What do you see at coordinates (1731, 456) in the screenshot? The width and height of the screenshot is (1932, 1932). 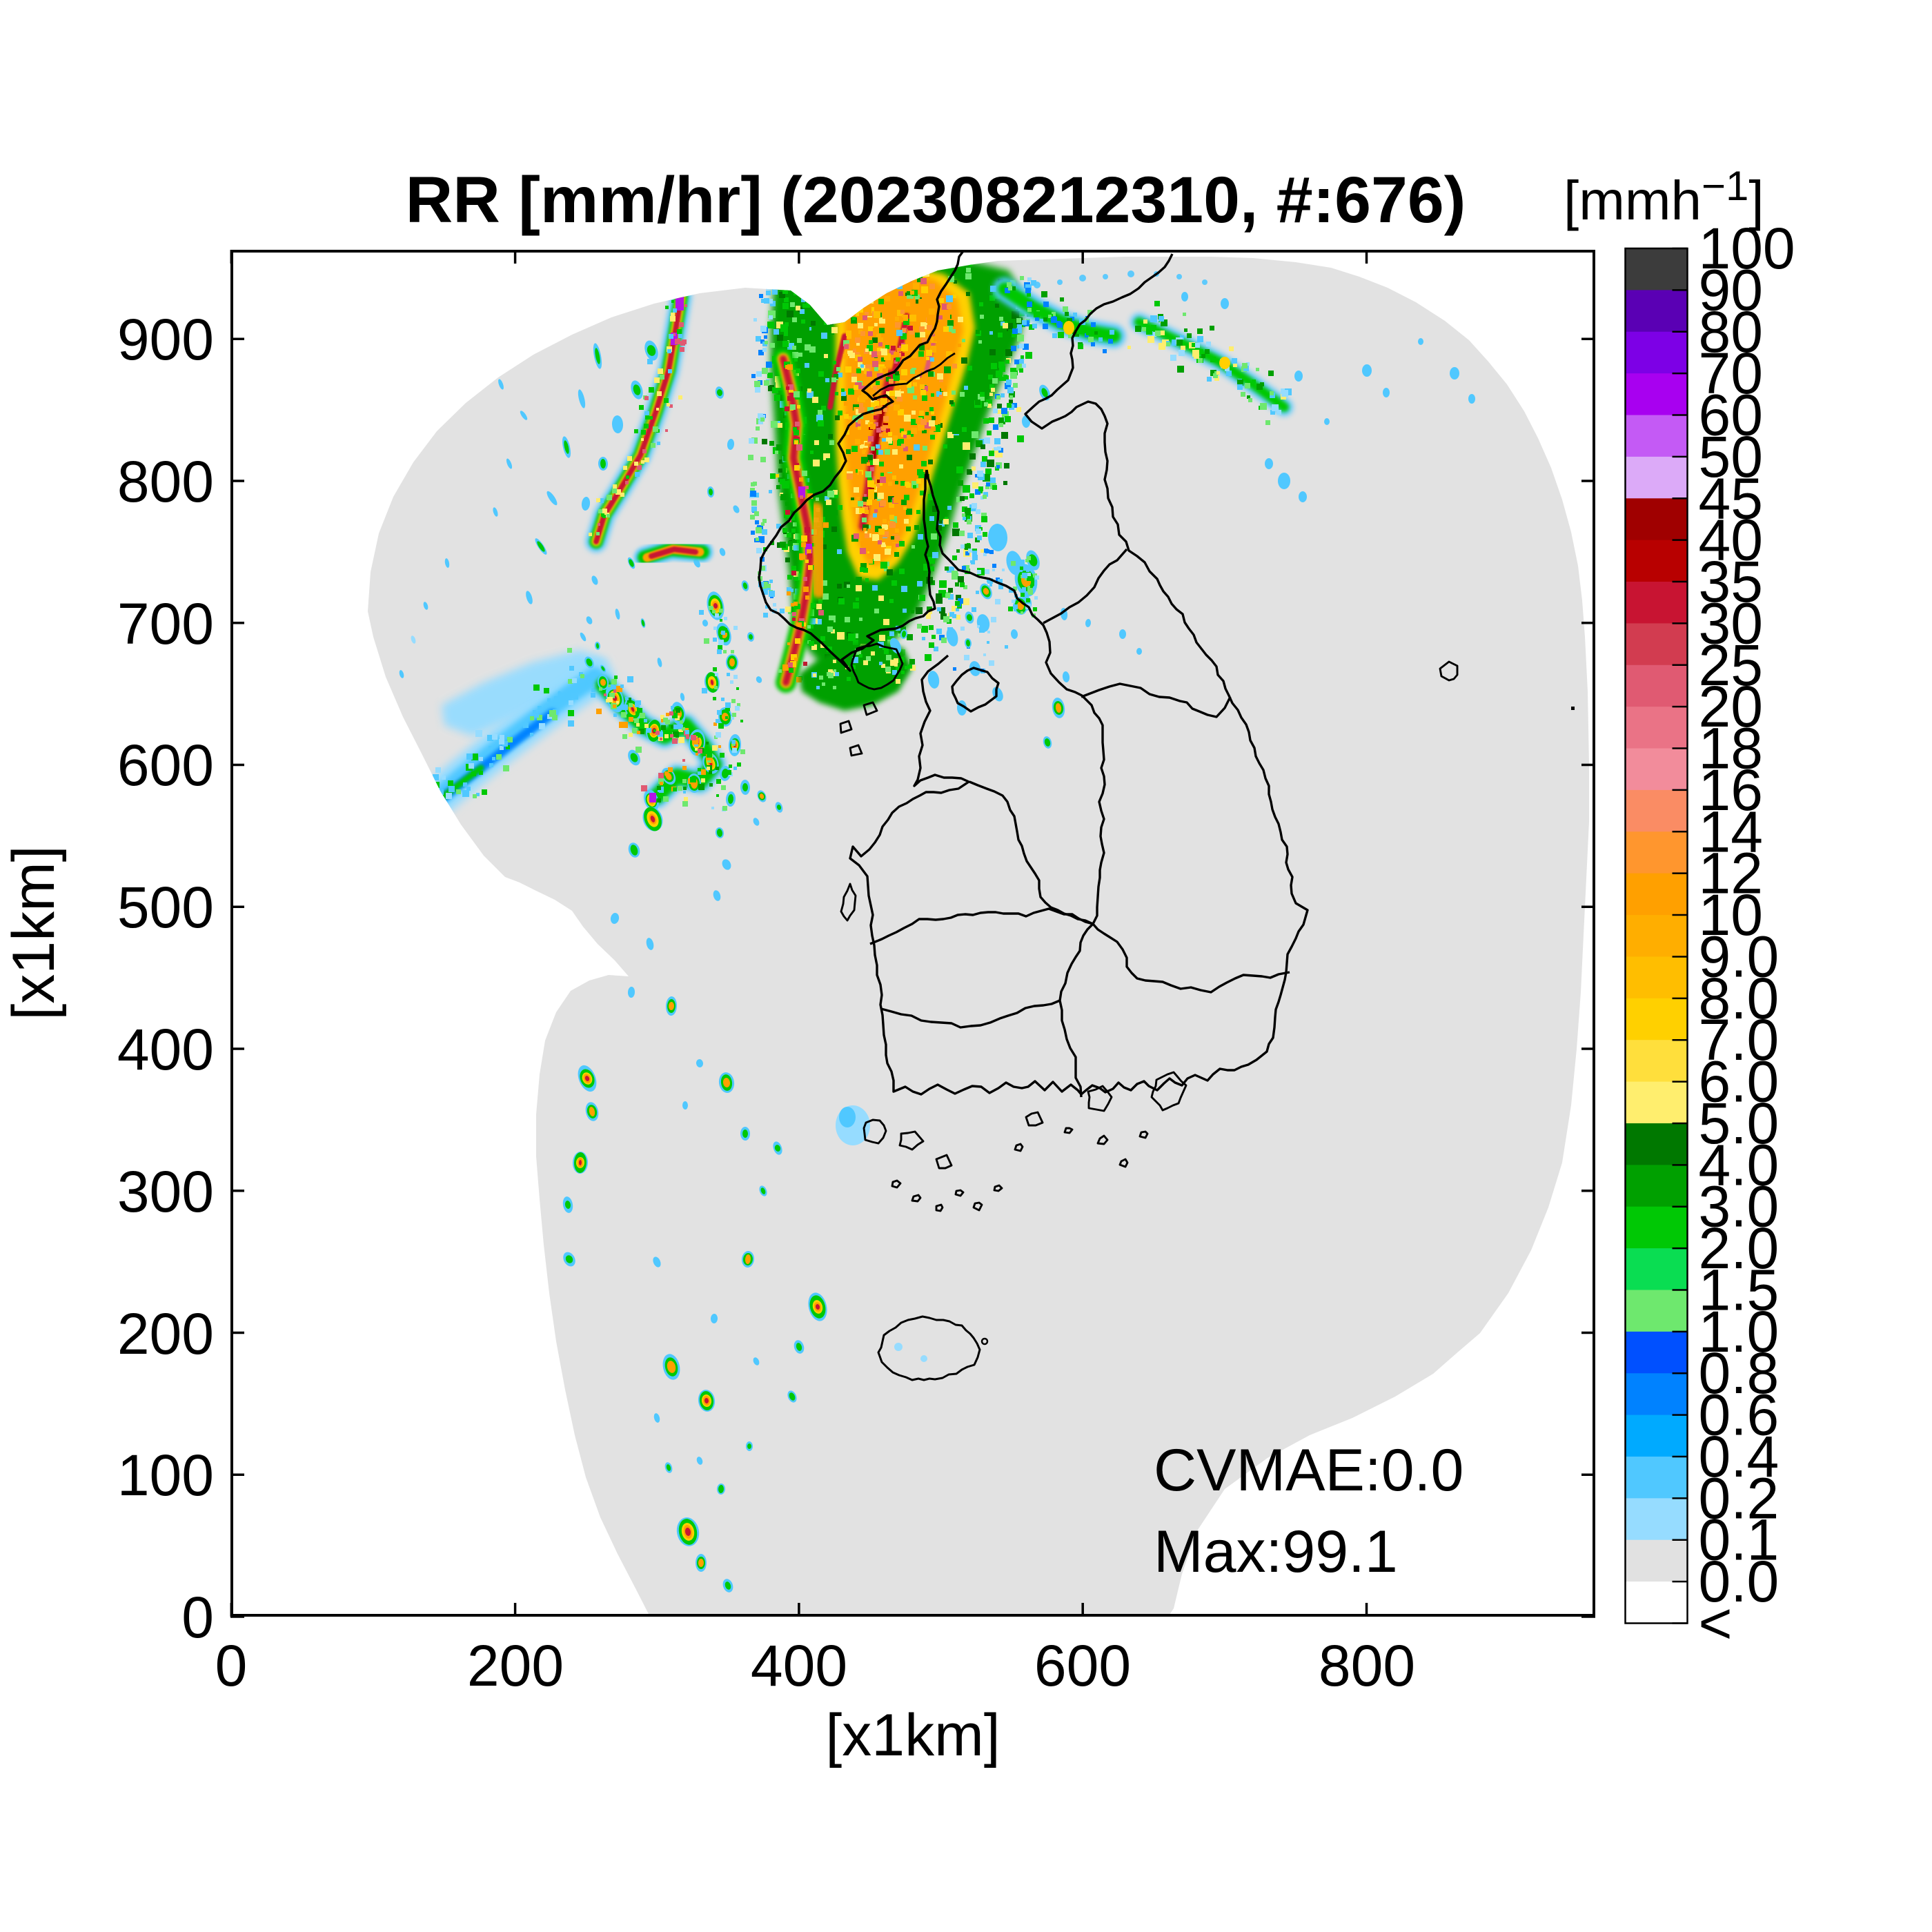 I see `svg-text: 50` at bounding box center [1731, 456].